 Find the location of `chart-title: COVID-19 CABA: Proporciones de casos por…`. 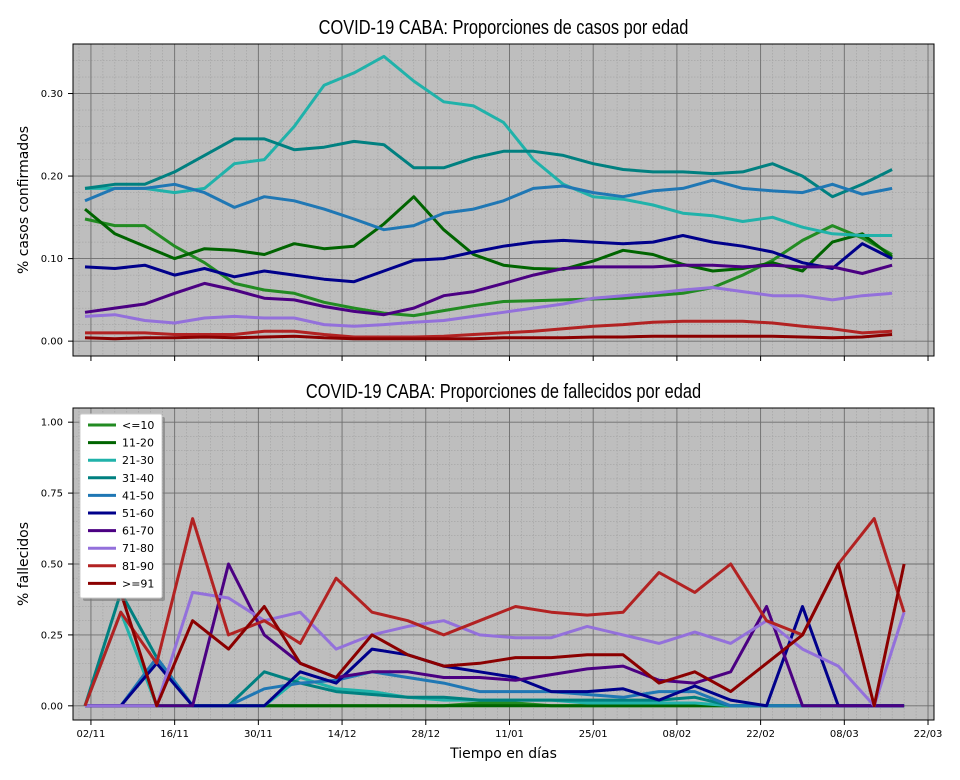

chart-title: COVID-19 CABA: Proporciones de casos por… is located at coordinates (504, 26).